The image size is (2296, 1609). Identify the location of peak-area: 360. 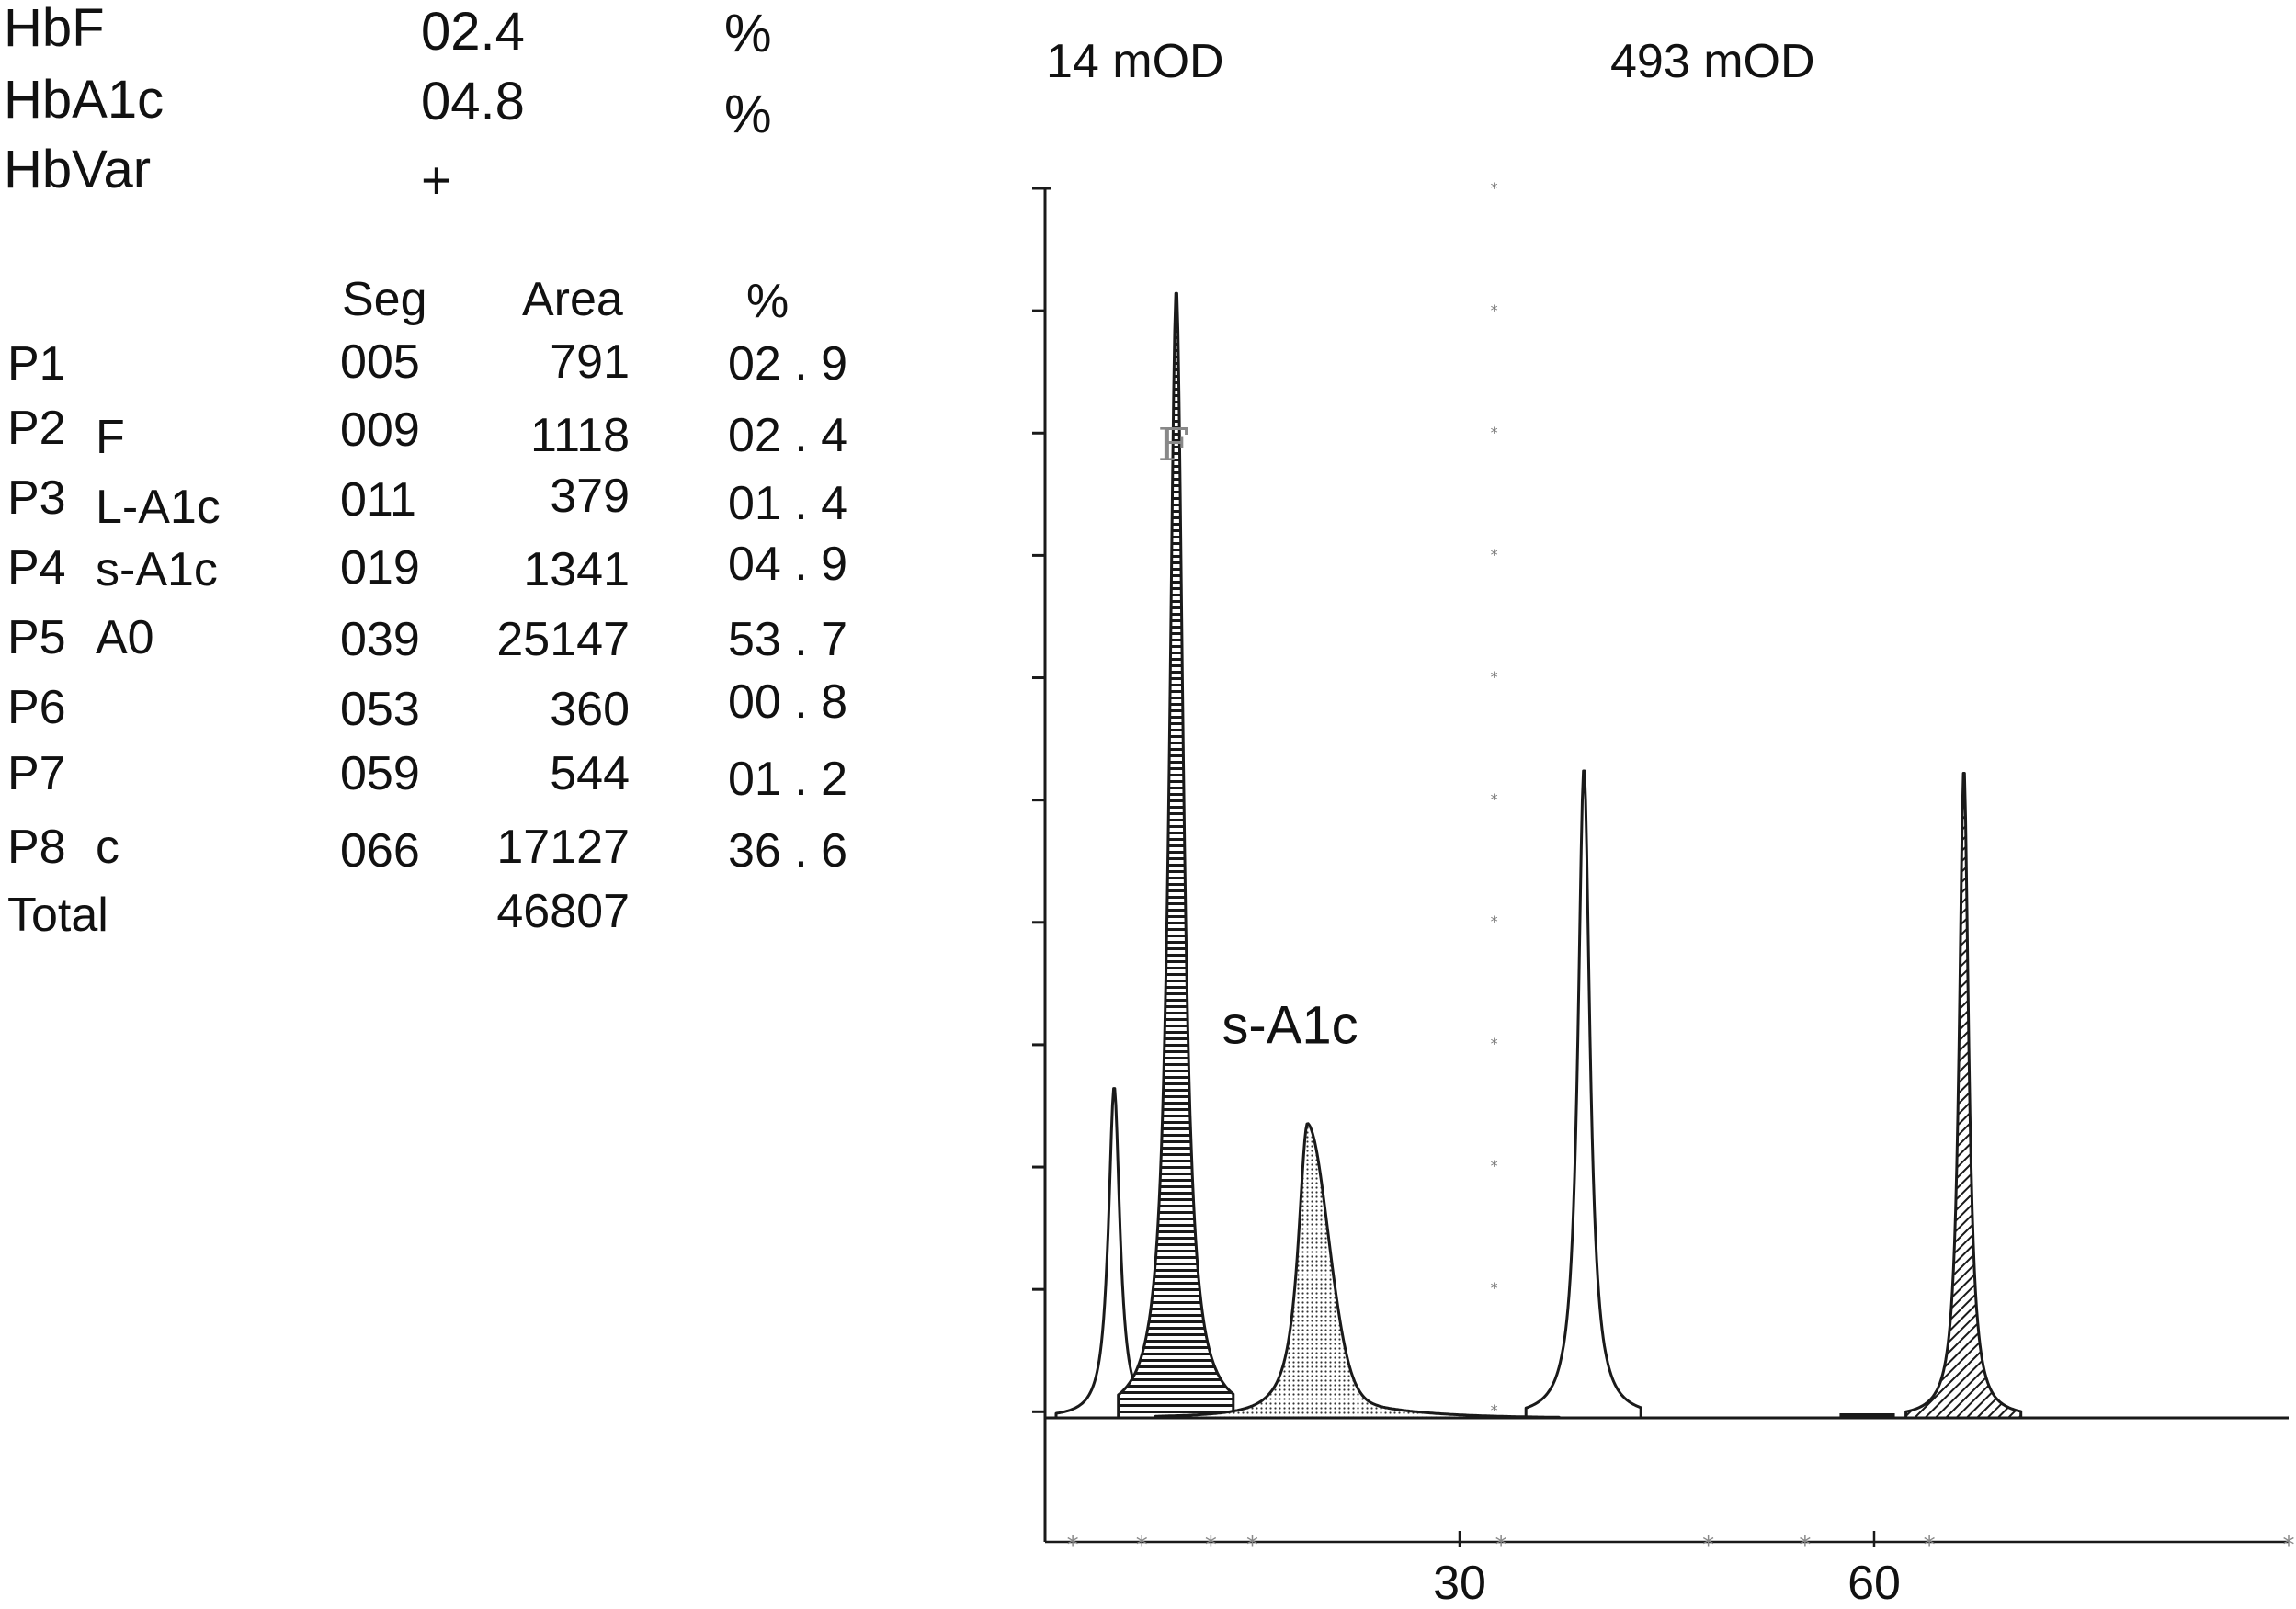
(590, 709).